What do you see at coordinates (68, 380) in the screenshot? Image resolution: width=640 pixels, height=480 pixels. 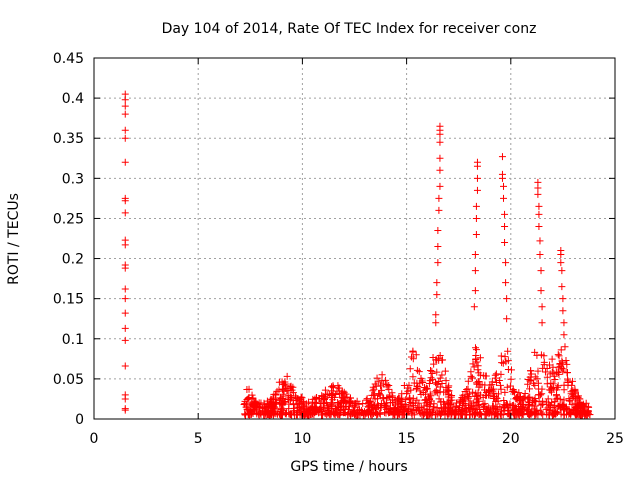 I see `y-tick-label: 0.05` at bounding box center [68, 380].